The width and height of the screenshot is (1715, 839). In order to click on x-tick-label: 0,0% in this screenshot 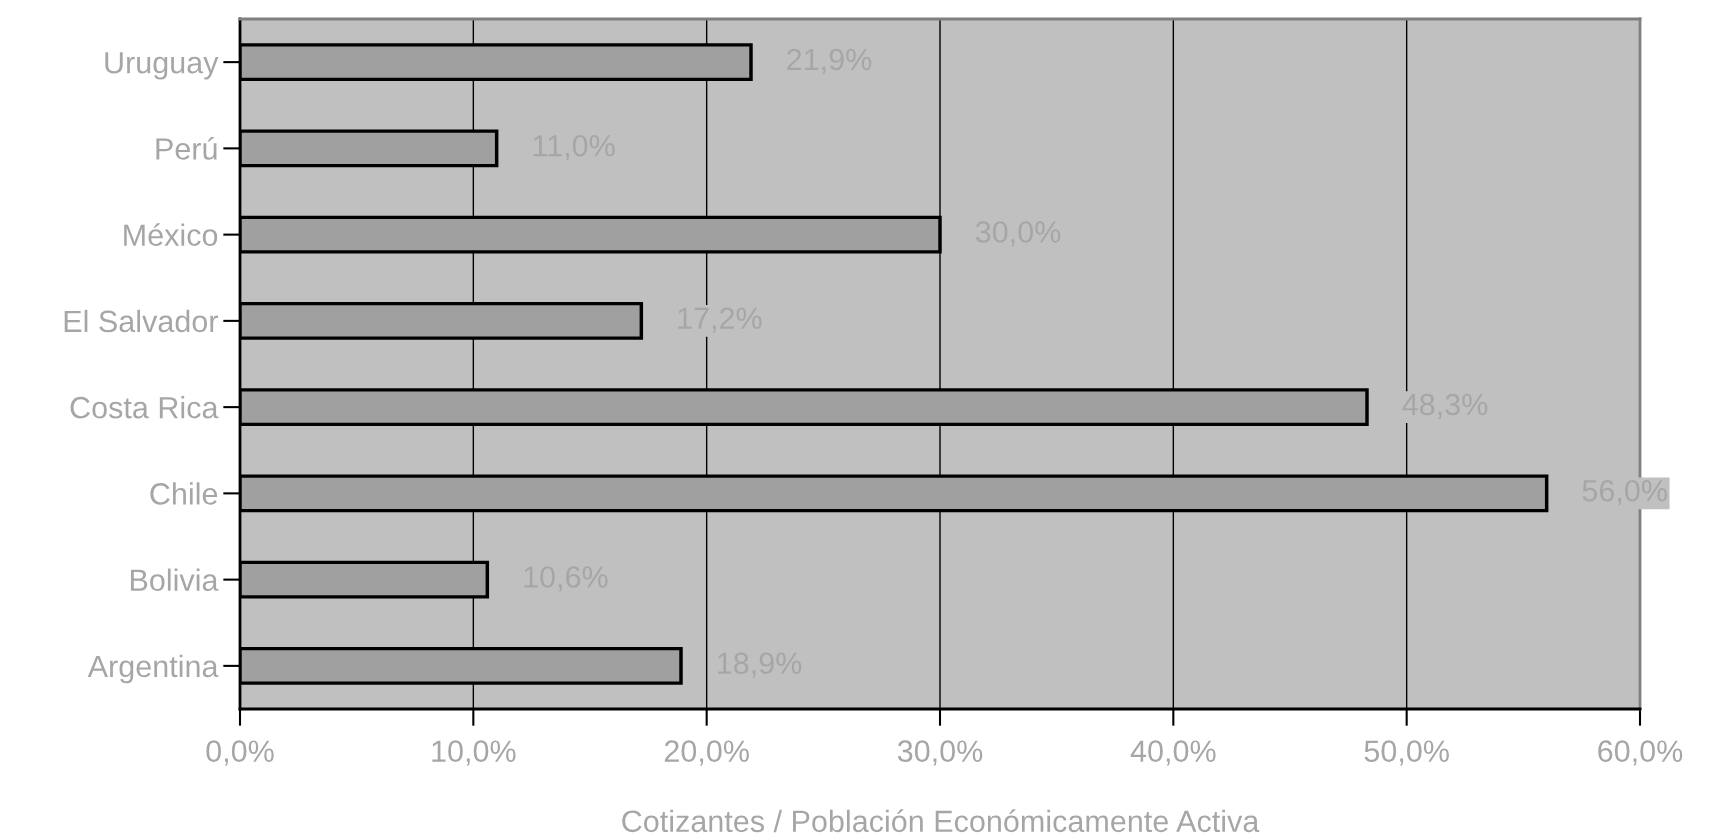, I will do `click(240, 753)`.